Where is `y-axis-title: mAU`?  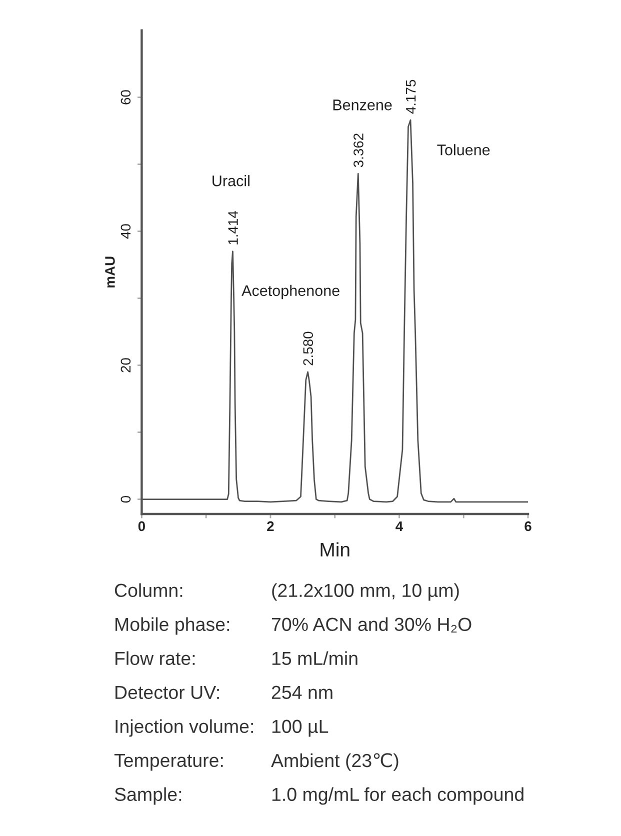 y-axis-title: mAU is located at coordinates (110, 272).